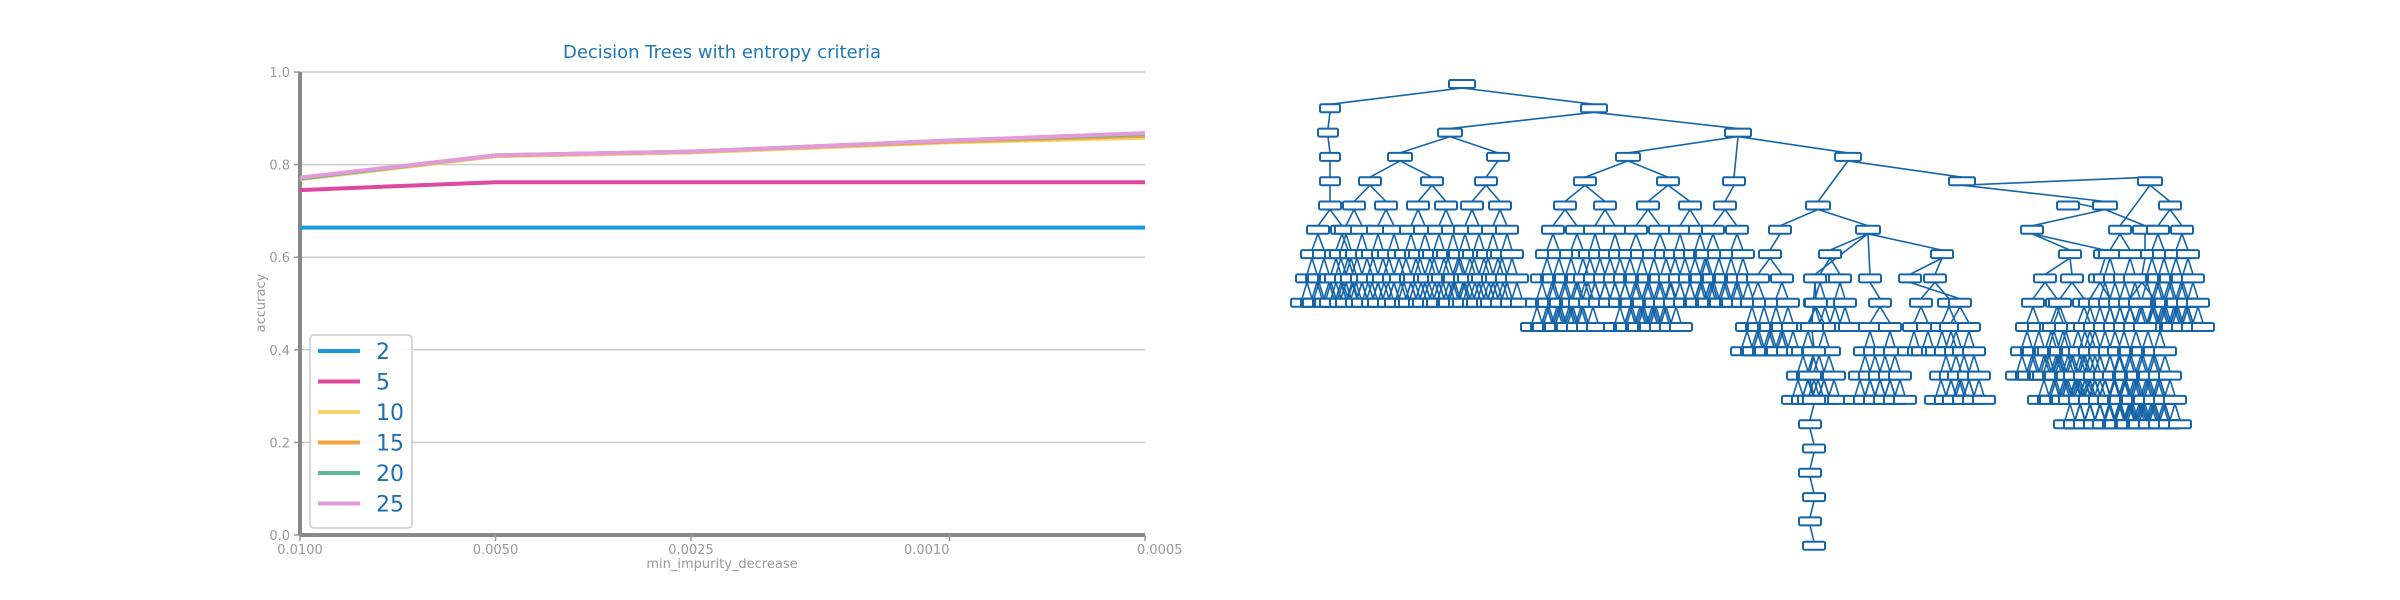  What do you see at coordinates (927, 550) in the screenshot?
I see `x-tick-label: 0.0010` at bounding box center [927, 550].